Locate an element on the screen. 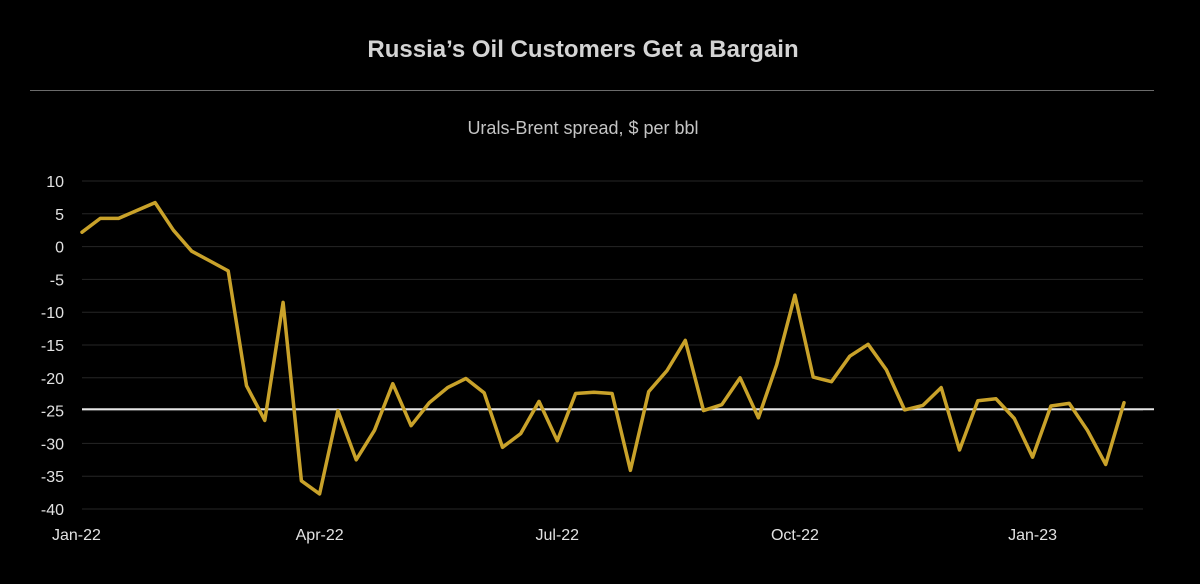 This screenshot has height=584, width=1200. y-tick-label: -30 is located at coordinates (52, 444).